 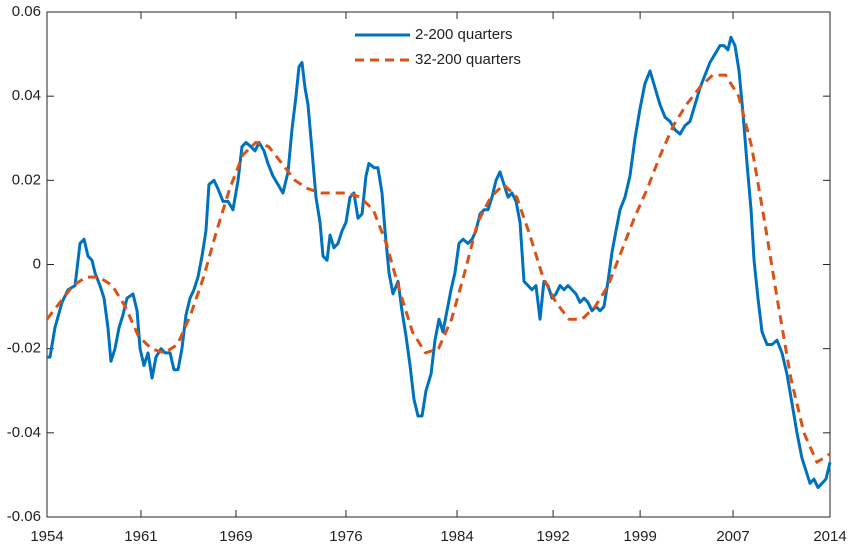 What do you see at coordinates (829, 536) in the screenshot?
I see `x-tick-label: 2014` at bounding box center [829, 536].